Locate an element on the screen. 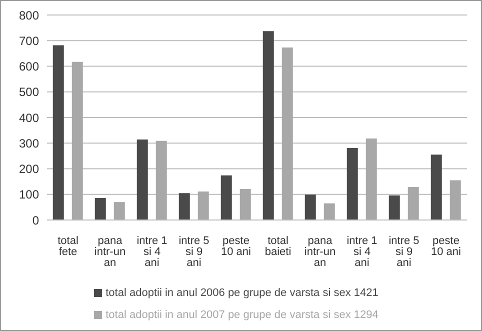  y-tick-label: 400 is located at coordinates (29, 117).